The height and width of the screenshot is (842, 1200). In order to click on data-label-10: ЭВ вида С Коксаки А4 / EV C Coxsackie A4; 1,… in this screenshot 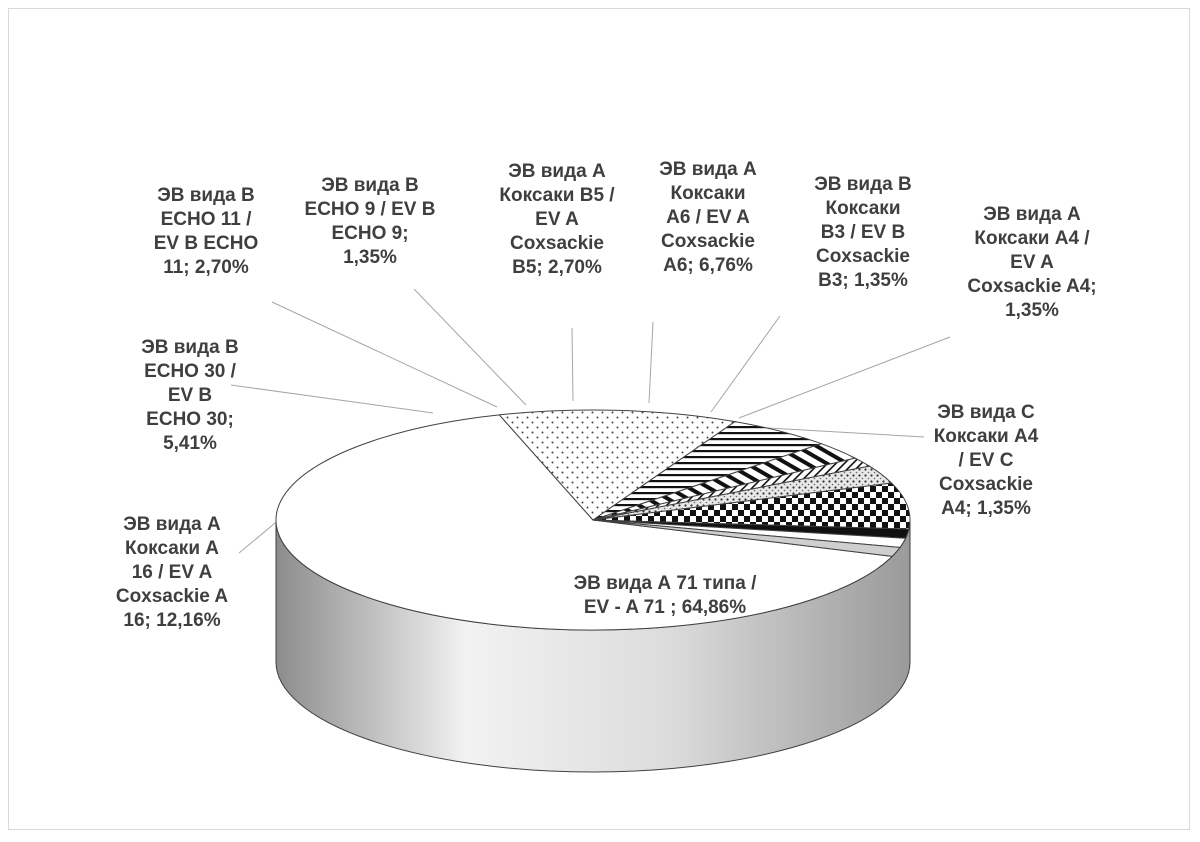, I will do `click(986, 460)`.